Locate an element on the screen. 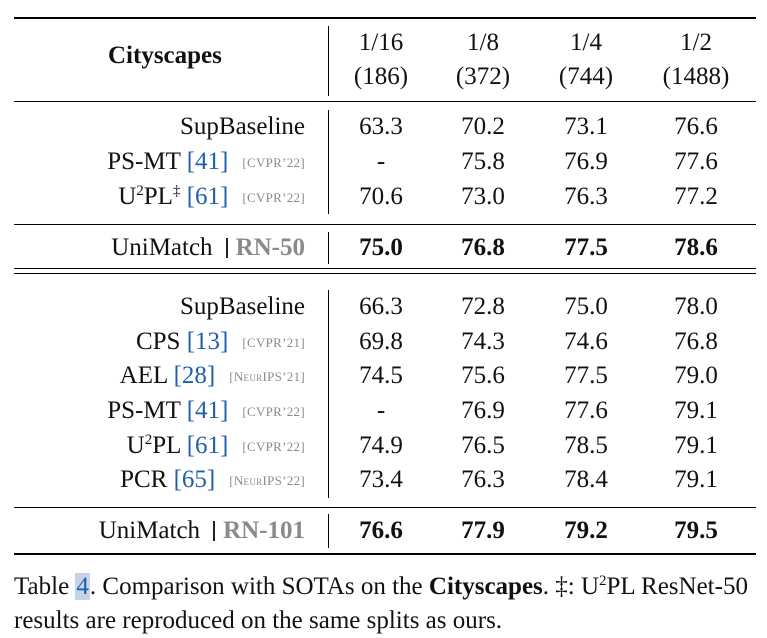  citation-link: [65] is located at coordinates (194, 479).